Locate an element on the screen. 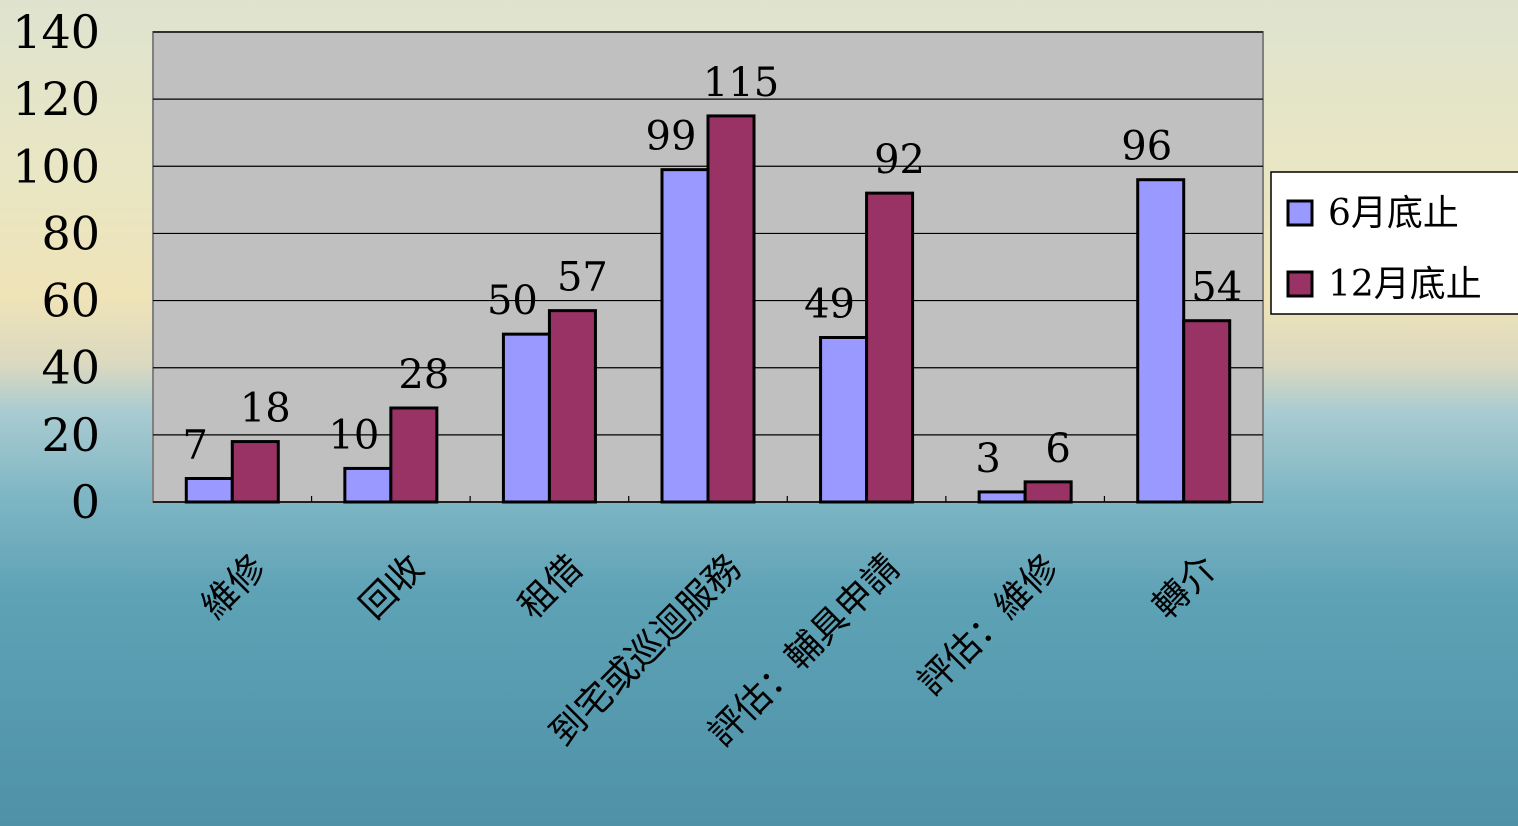  y-tick-label: 120 is located at coordinates (56, 99).